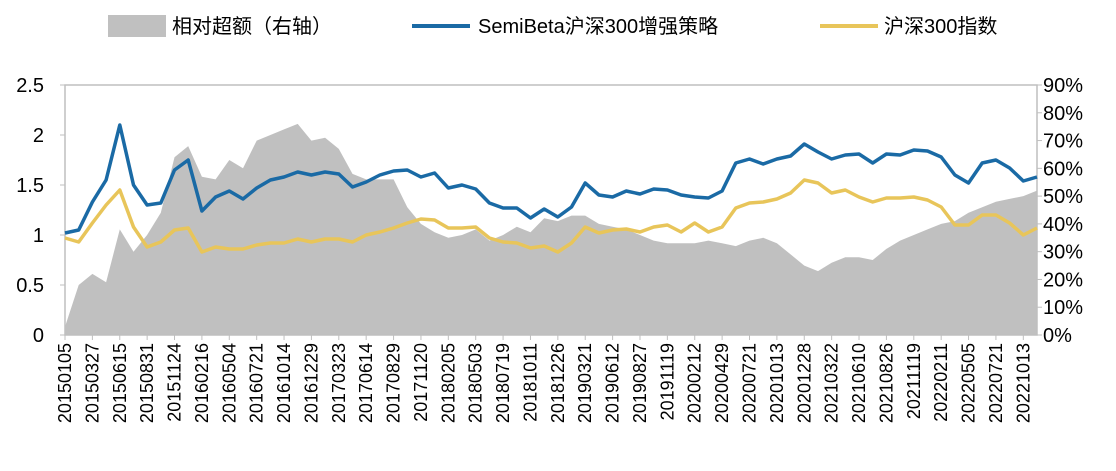  I want to click on x-tick-label: 20150327, so click(92, 383).